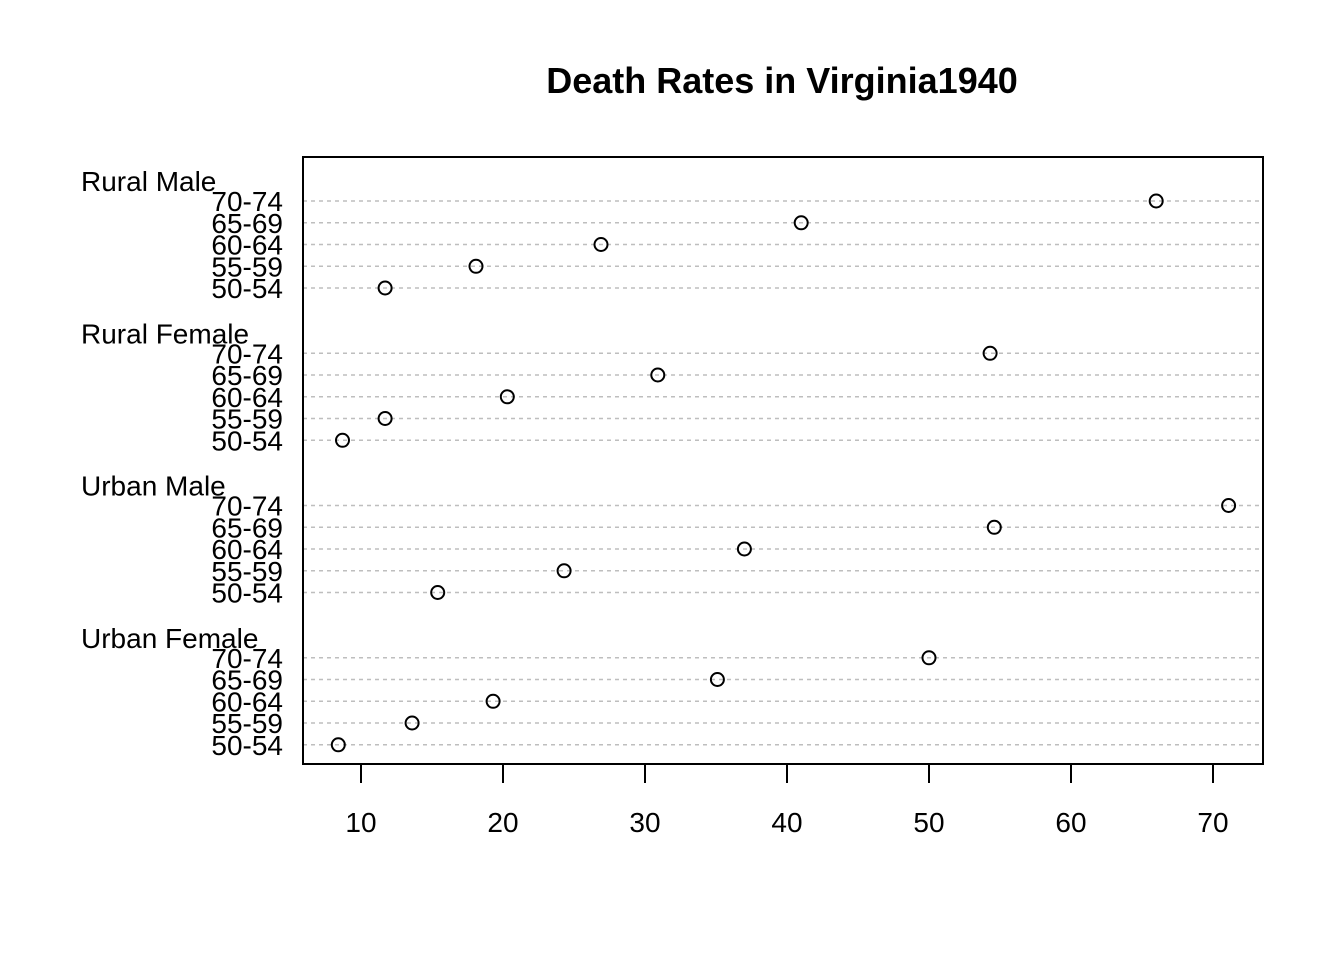 The width and height of the screenshot is (1344, 960). What do you see at coordinates (148, 181) in the screenshot?
I see `group-label: Rural Male` at bounding box center [148, 181].